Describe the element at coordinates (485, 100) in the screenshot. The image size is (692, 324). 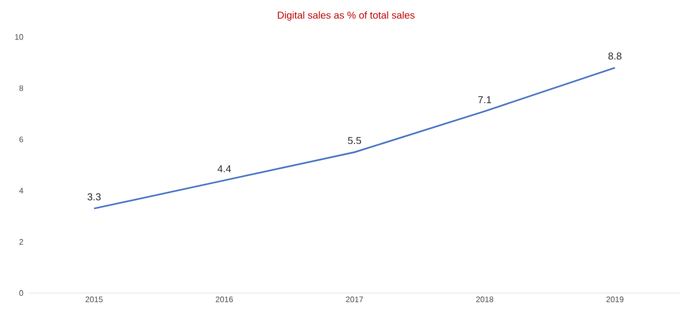
I see `data-label: 7.1` at that location.